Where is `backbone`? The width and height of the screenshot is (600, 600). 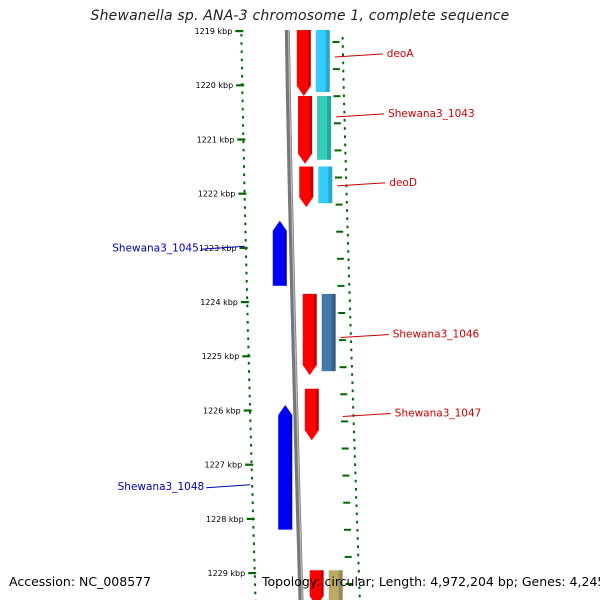
backbone is located at coordinates (294, 314).